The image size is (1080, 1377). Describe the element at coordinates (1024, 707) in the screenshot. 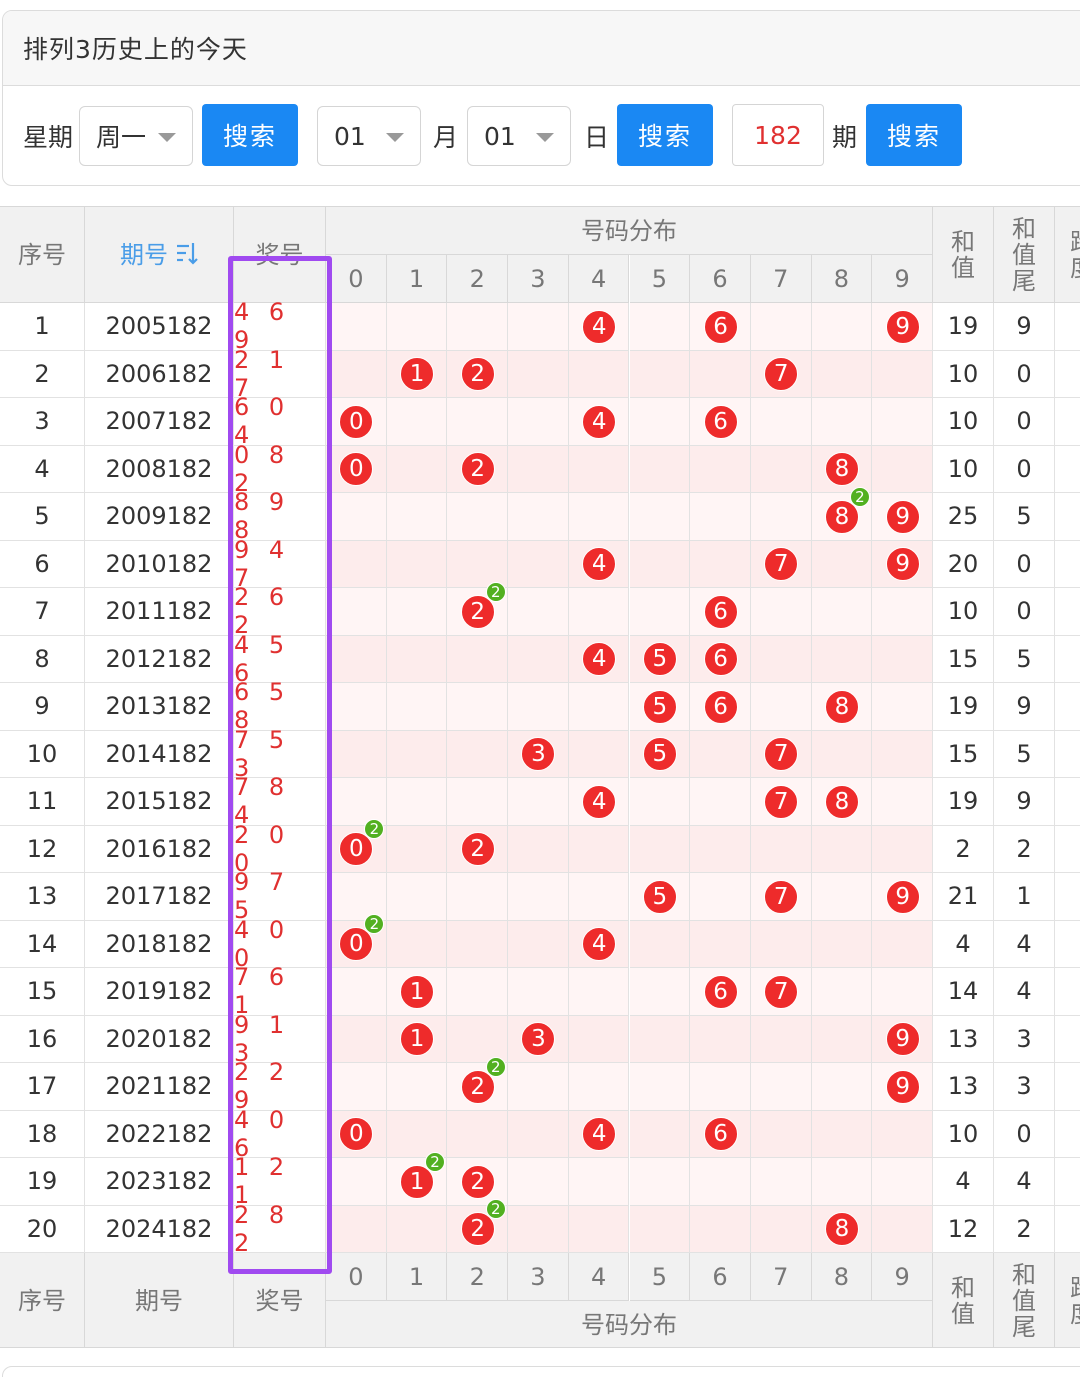

I see `row-sum-tail: 9` at that location.